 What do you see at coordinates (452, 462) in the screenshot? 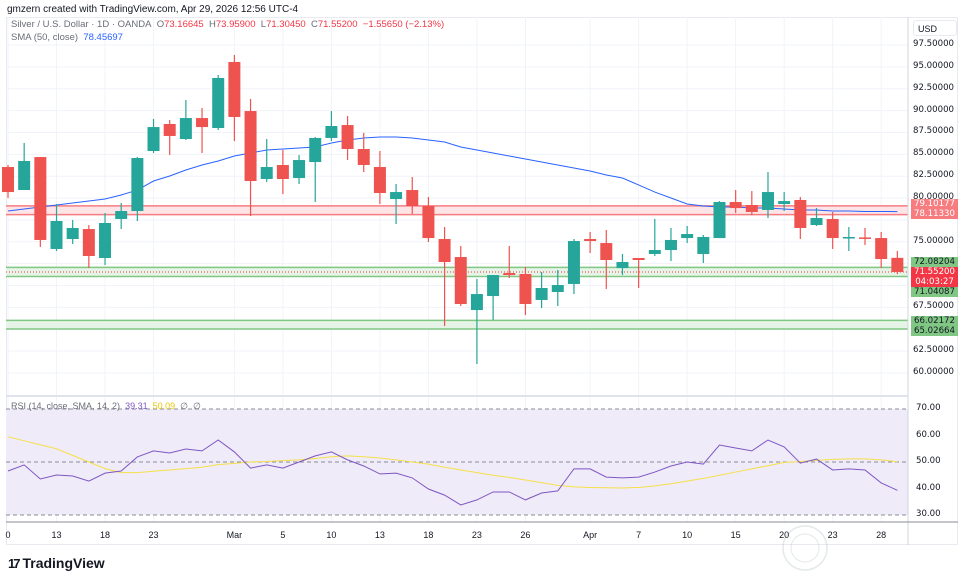
I see `rsi-sma-line` at bounding box center [452, 462].